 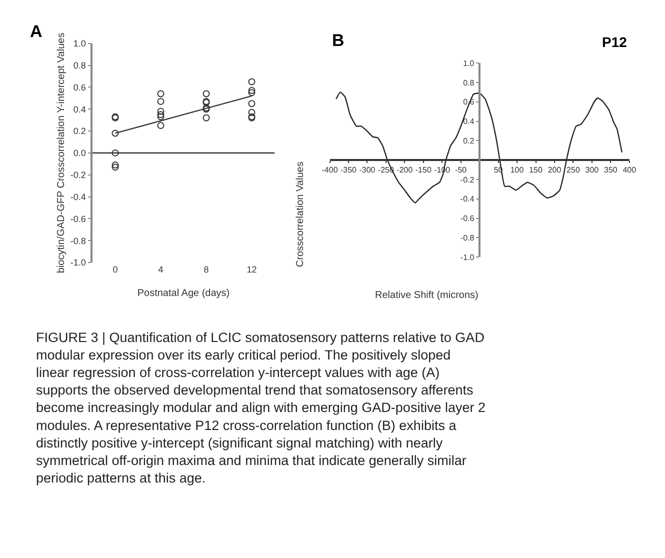 I want to click on x-tick-label: 200, so click(x=555, y=169).